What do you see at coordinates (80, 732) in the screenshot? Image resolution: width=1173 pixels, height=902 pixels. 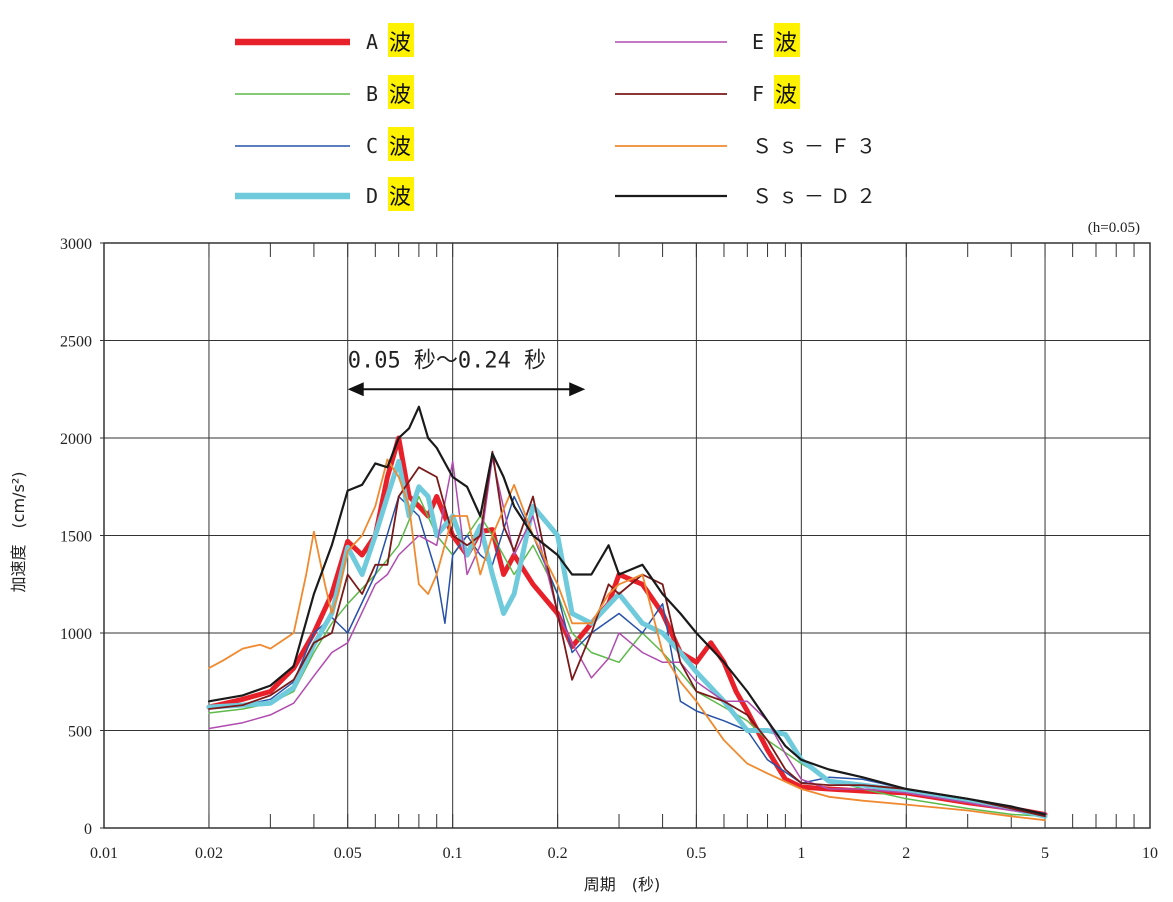 I see `y-tick-label: 500` at bounding box center [80, 732].